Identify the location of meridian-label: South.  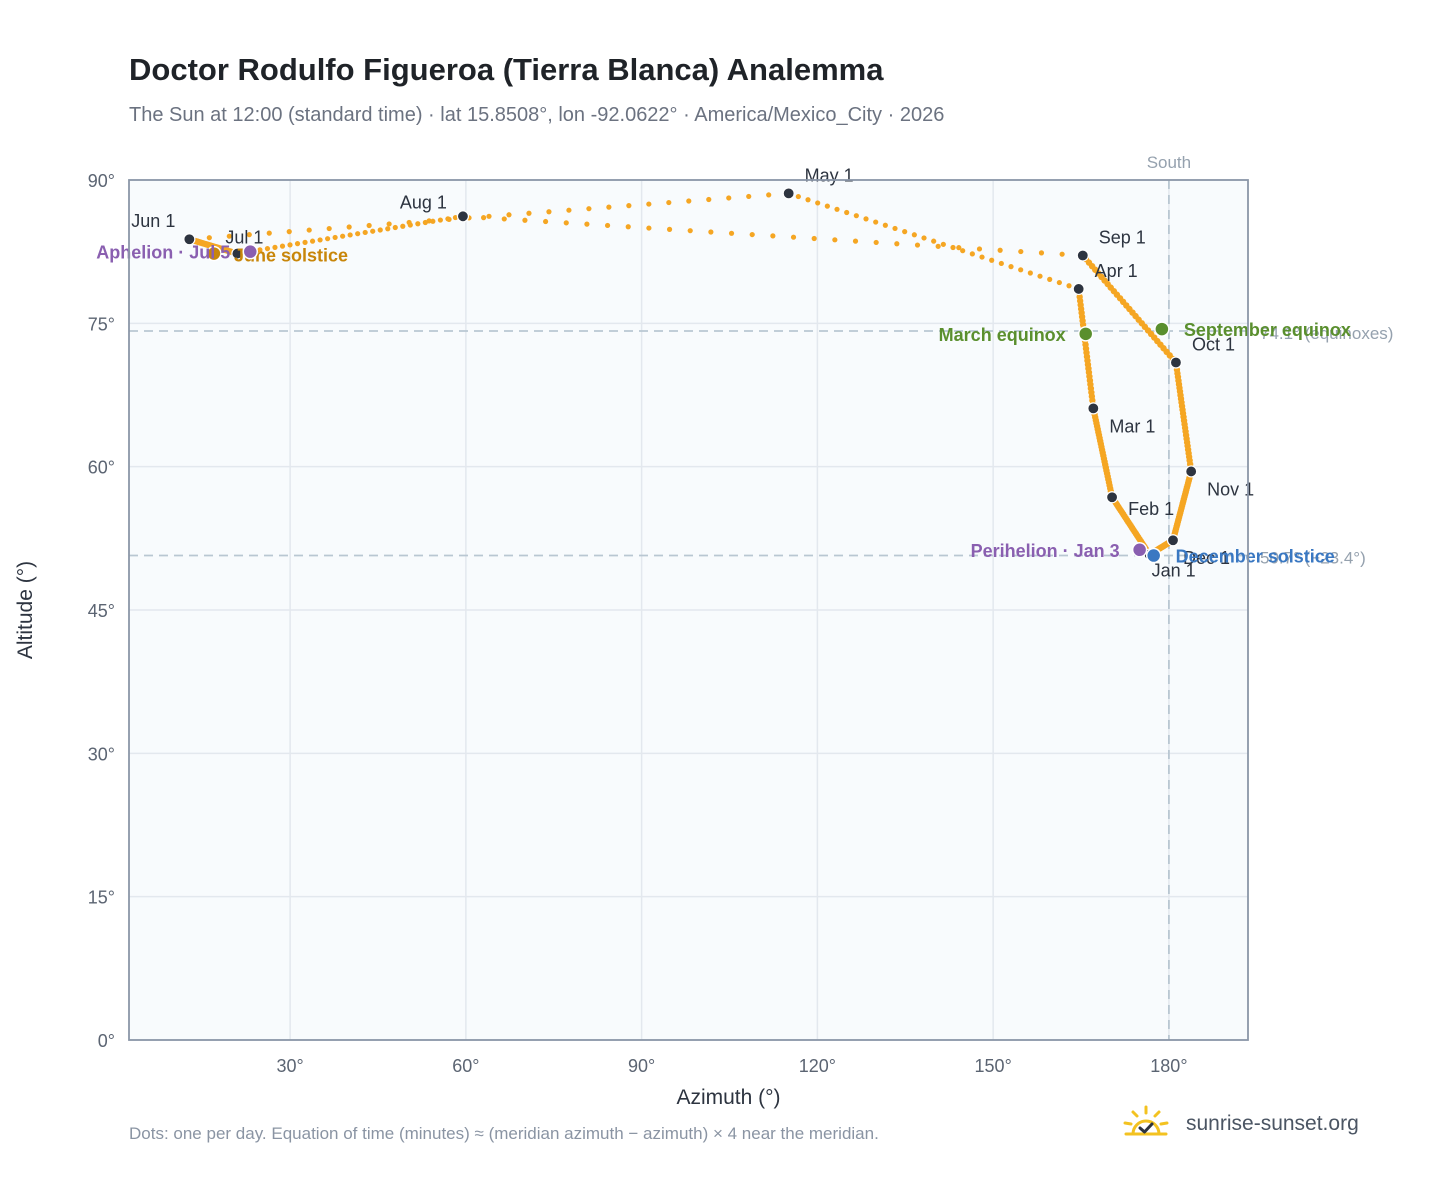
(1169, 162).